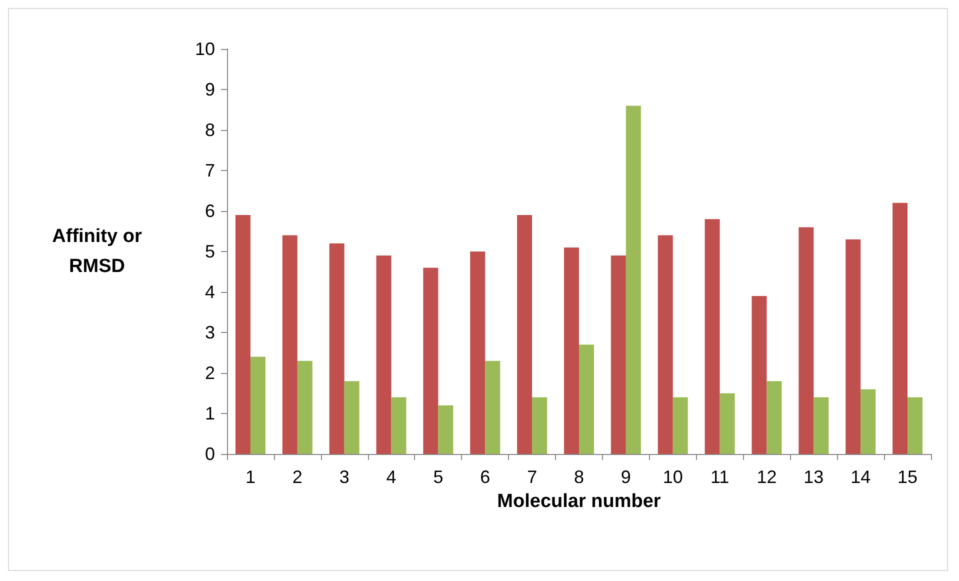 This screenshot has width=959, height=581. Describe the element at coordinates (209, 292) in the screenshot. I see `y-tick-label: 4` at that location.